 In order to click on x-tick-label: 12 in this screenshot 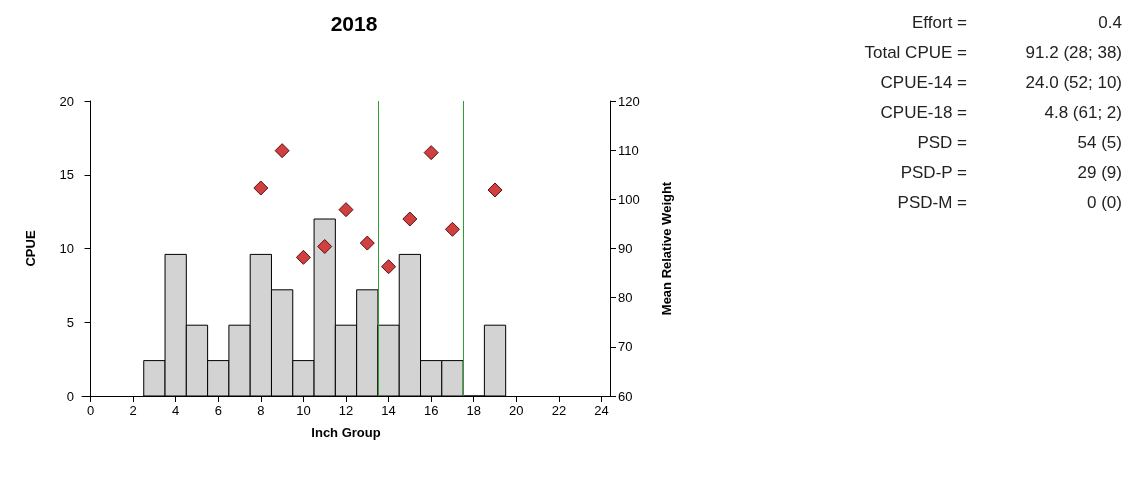, I will do `click(346, 410)`.